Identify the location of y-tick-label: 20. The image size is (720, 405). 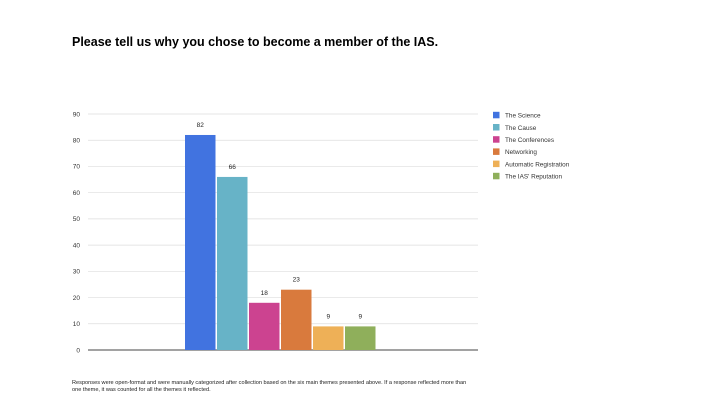
(77, 298).